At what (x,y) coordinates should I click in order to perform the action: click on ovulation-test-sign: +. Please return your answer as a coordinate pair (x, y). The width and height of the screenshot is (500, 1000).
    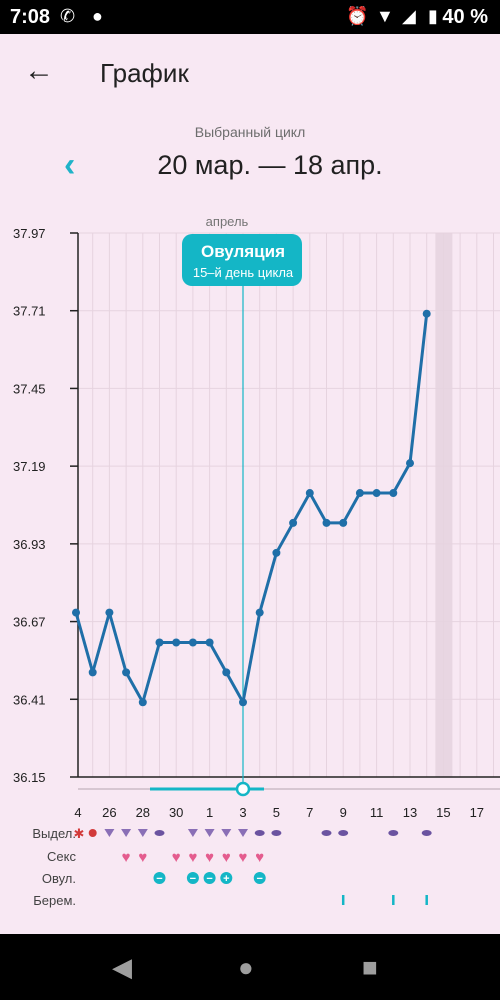
    Looking at the image, I should click on (226, 879).